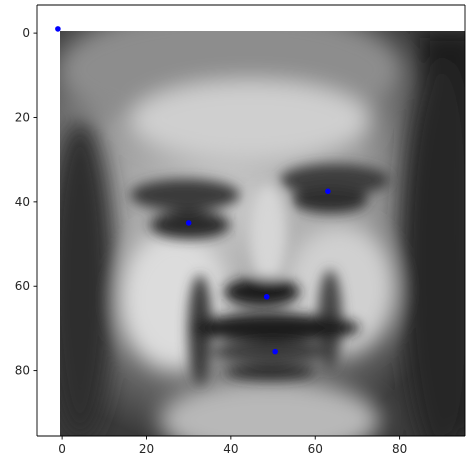 This screenshot has width=473, height=470. What do you see at coordinates (62, 449) in the screenshot?
I see `x-tick-label: 0` at bounding box center [62, 449].